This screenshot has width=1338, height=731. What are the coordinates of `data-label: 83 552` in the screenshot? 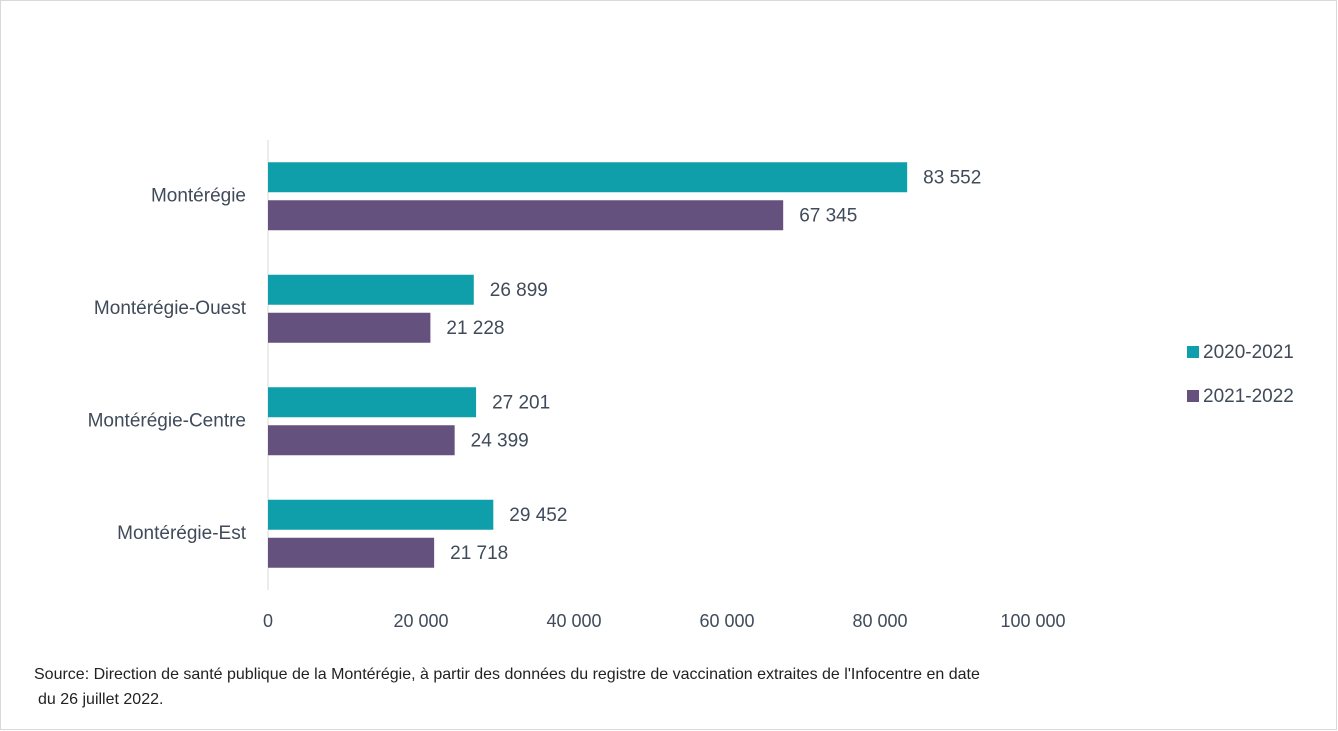 It's located at (952, 177).